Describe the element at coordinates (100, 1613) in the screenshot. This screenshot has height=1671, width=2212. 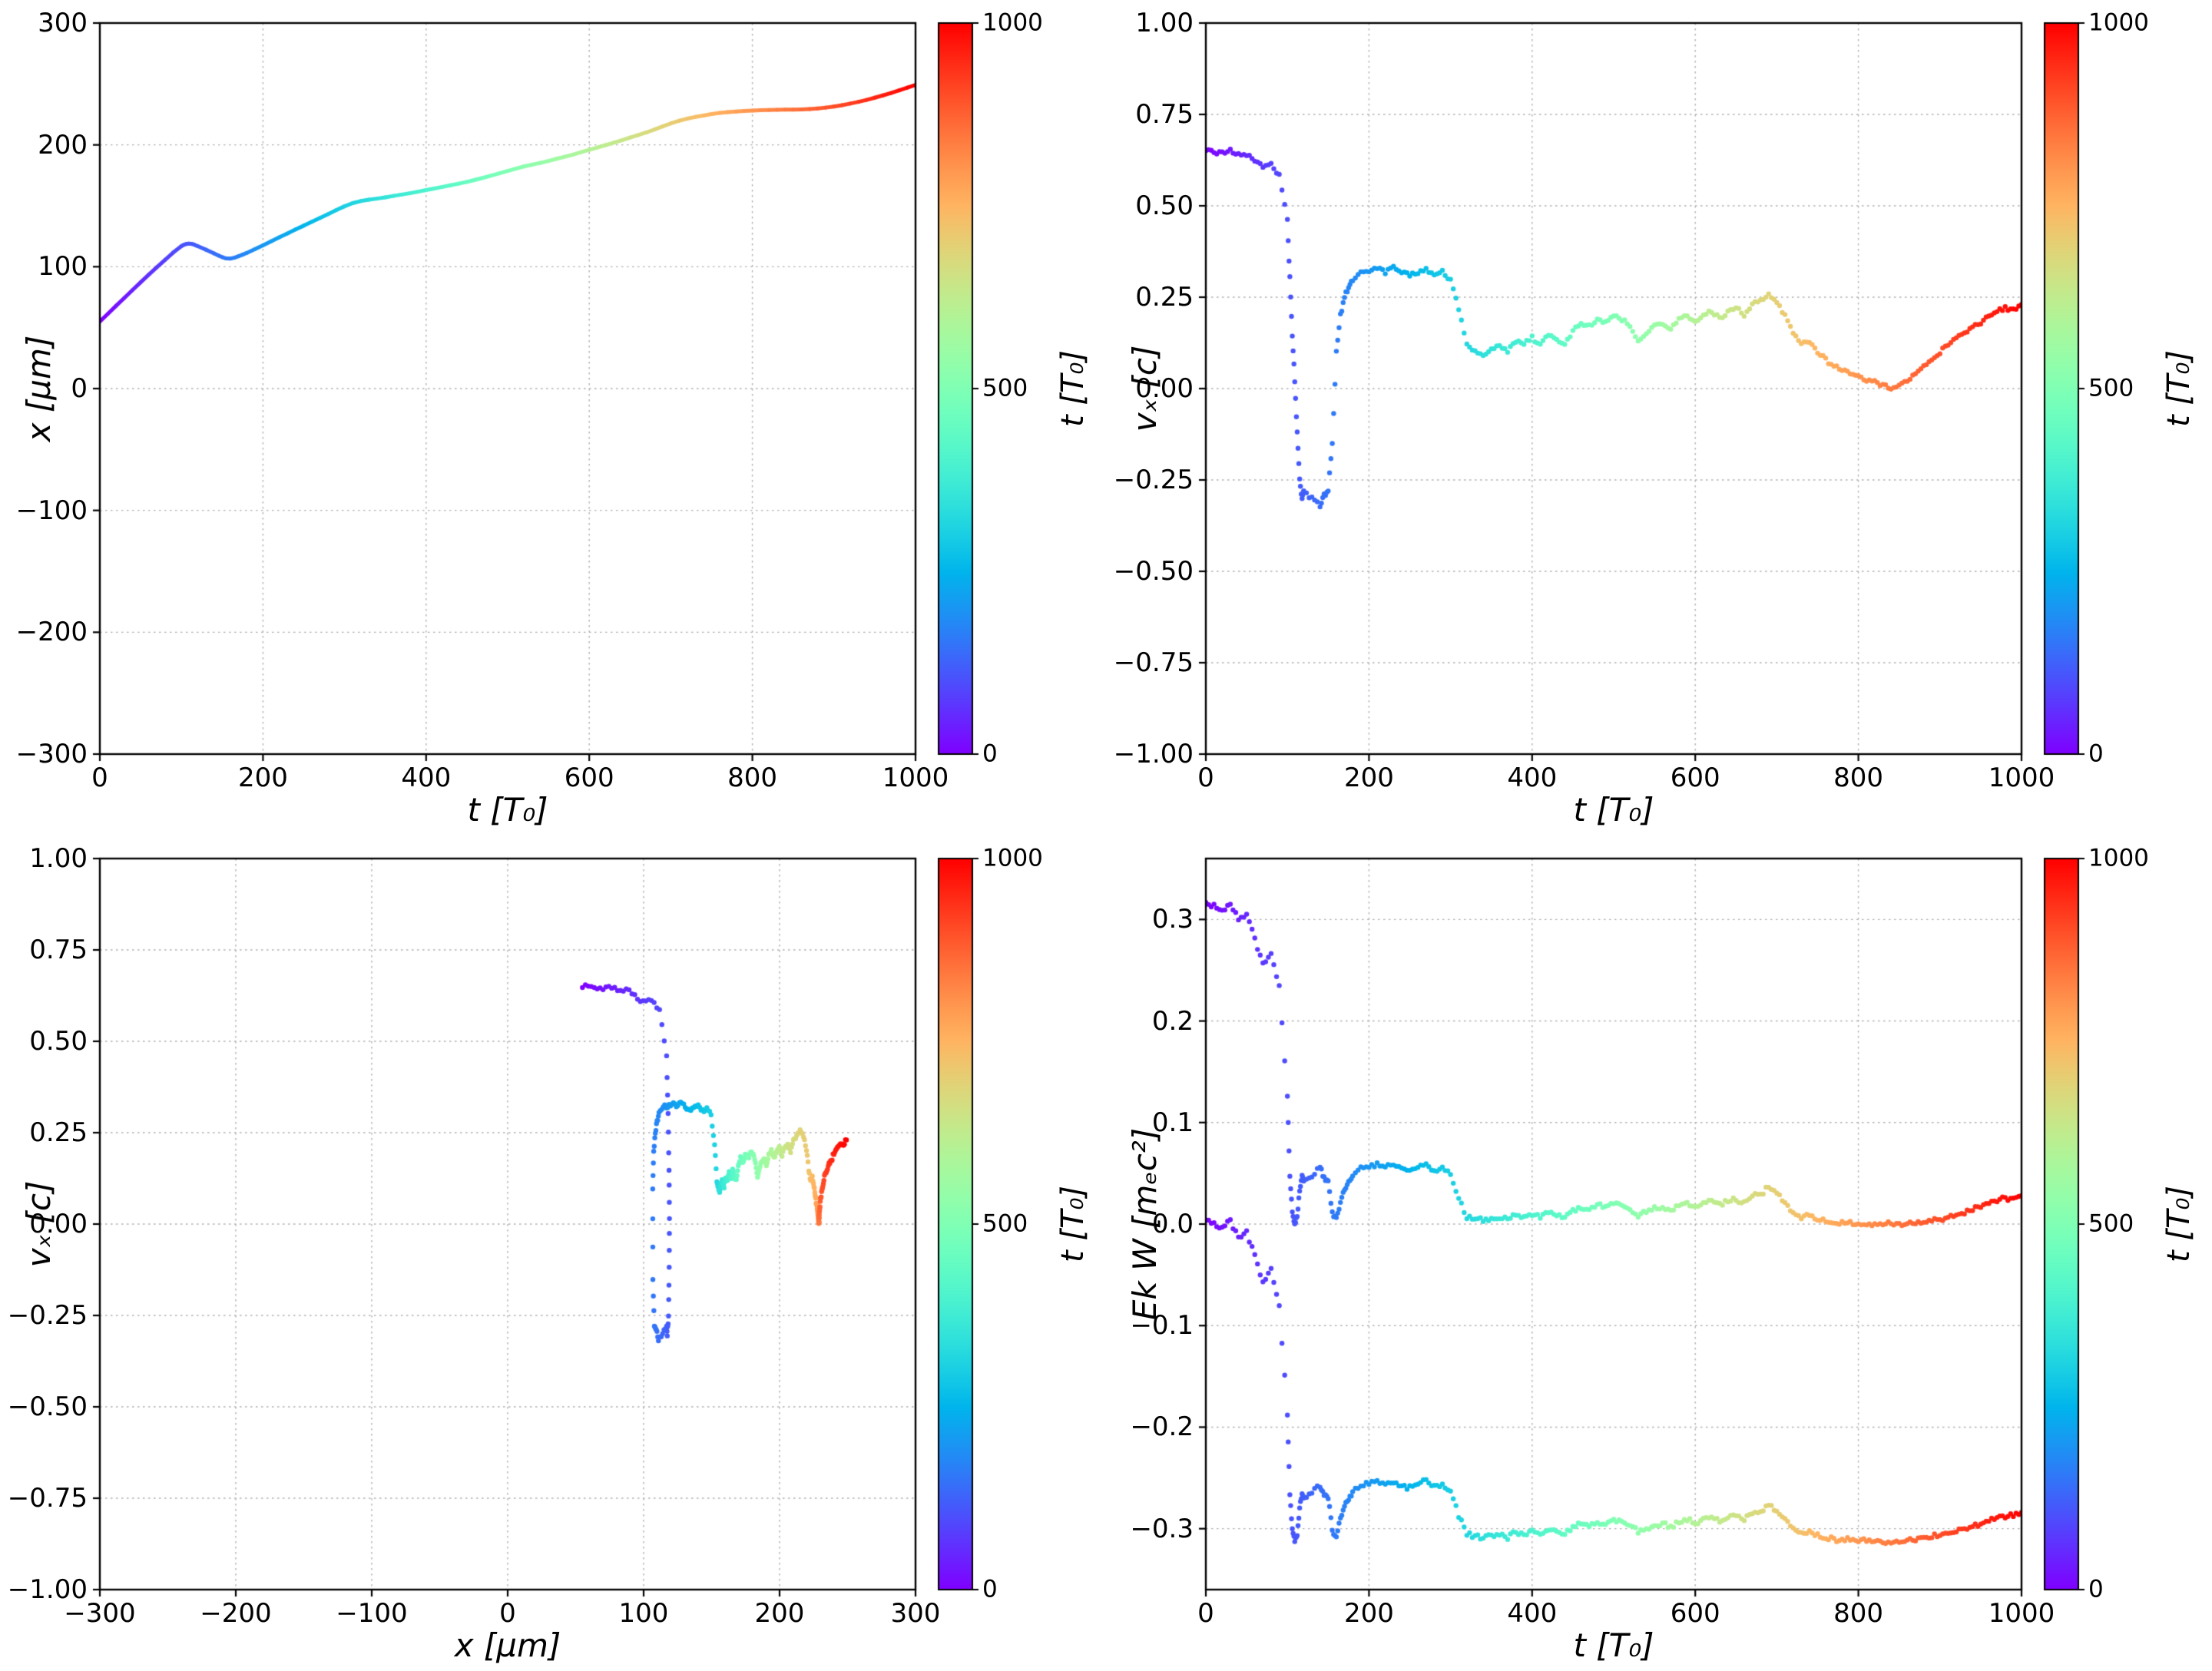
I see `x-tick-label: −300` at that location.